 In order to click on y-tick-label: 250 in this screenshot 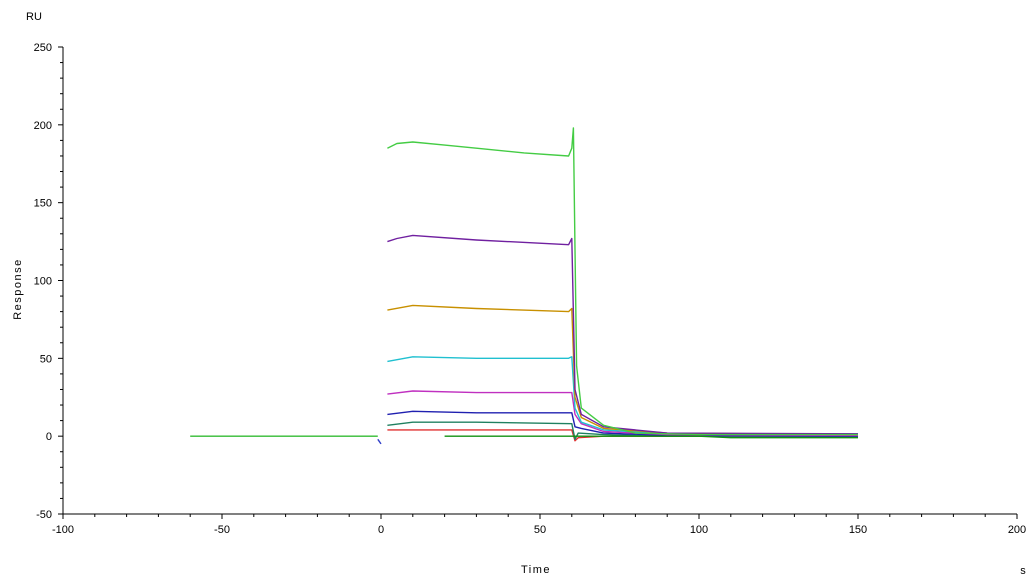, I will do `click(43, 48)`.